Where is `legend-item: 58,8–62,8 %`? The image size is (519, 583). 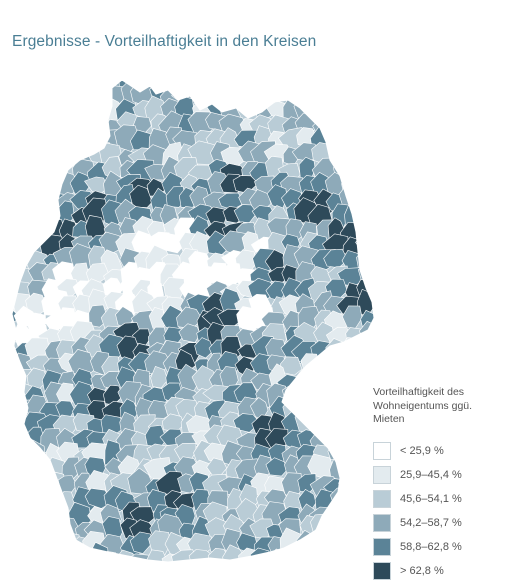 legend-item: 58,8–62,8 % is located at coordinates (443, 547).